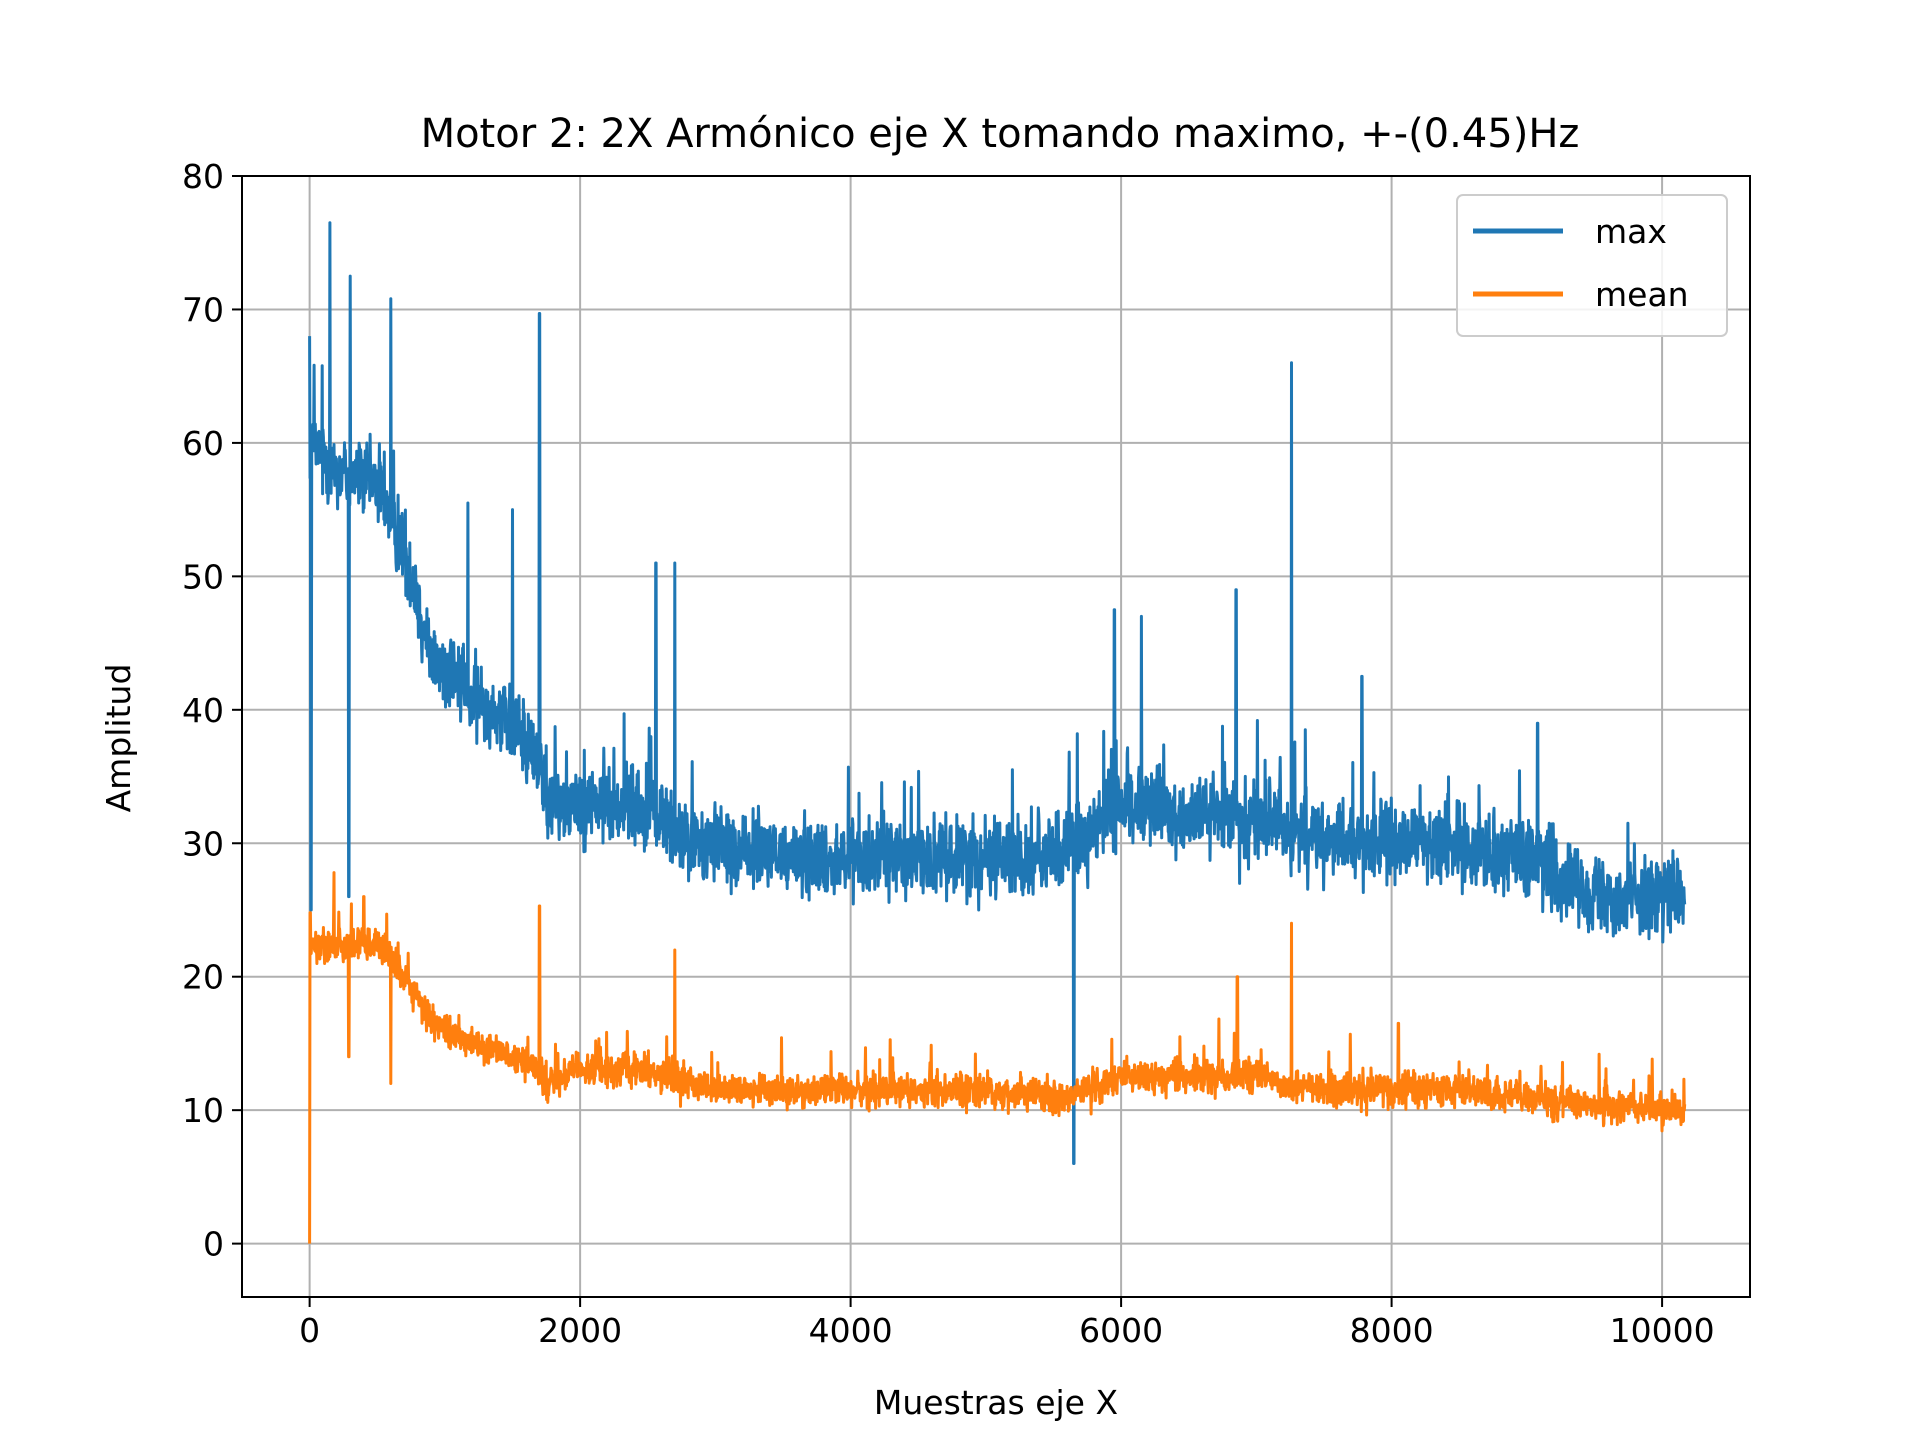  What do you see at coordinates (1662, 1330) in the screenshot?
I see `x-tick-label: 10000` at bounding box center [1662, 1330].